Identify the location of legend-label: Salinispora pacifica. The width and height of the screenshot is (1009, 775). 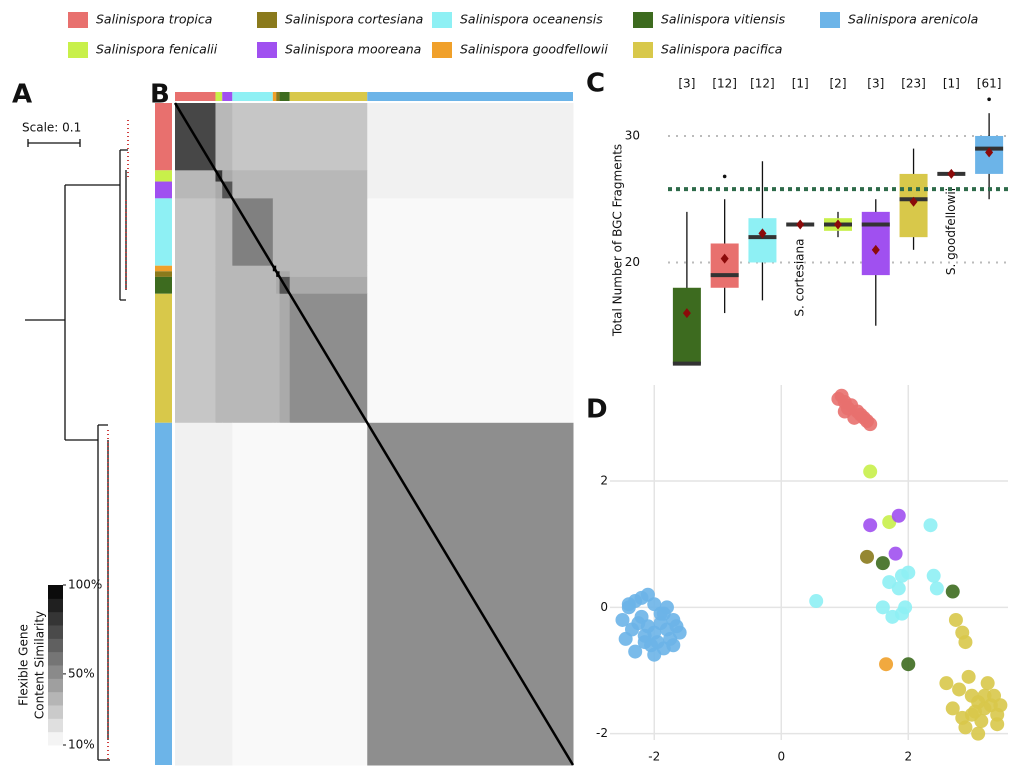
(721, 49).